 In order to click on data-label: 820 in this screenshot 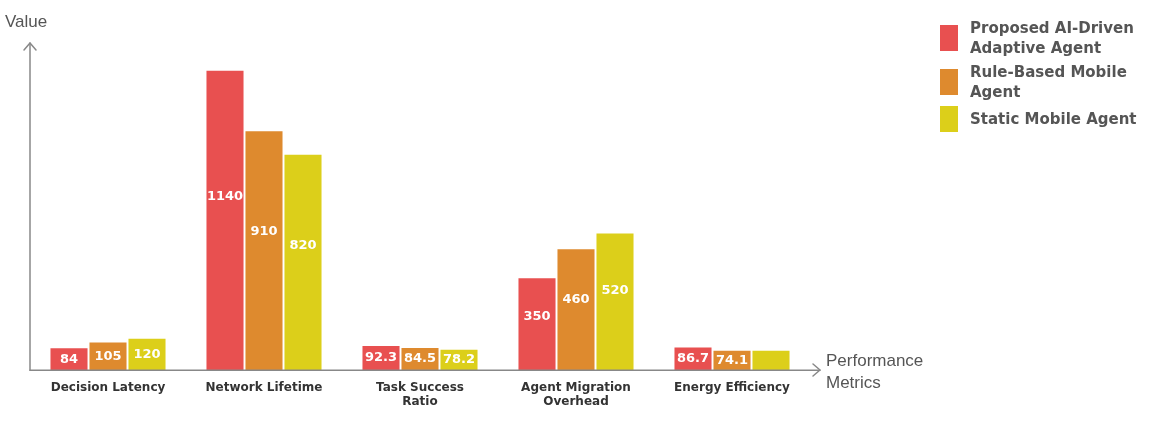, I will do `click(303, 244)`.